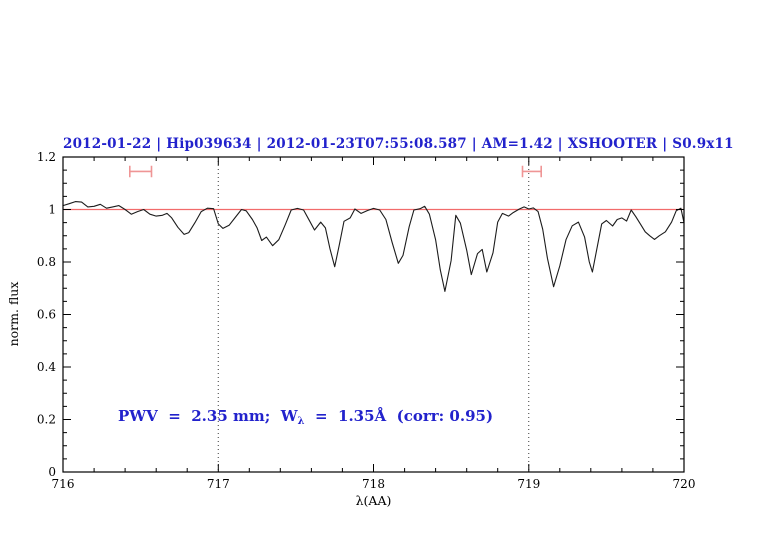 This screenshot has width=782, height=542. Describe the element at coordinates (52, 210) in the screenshot. I see `y-tick-label: 1` at that location.